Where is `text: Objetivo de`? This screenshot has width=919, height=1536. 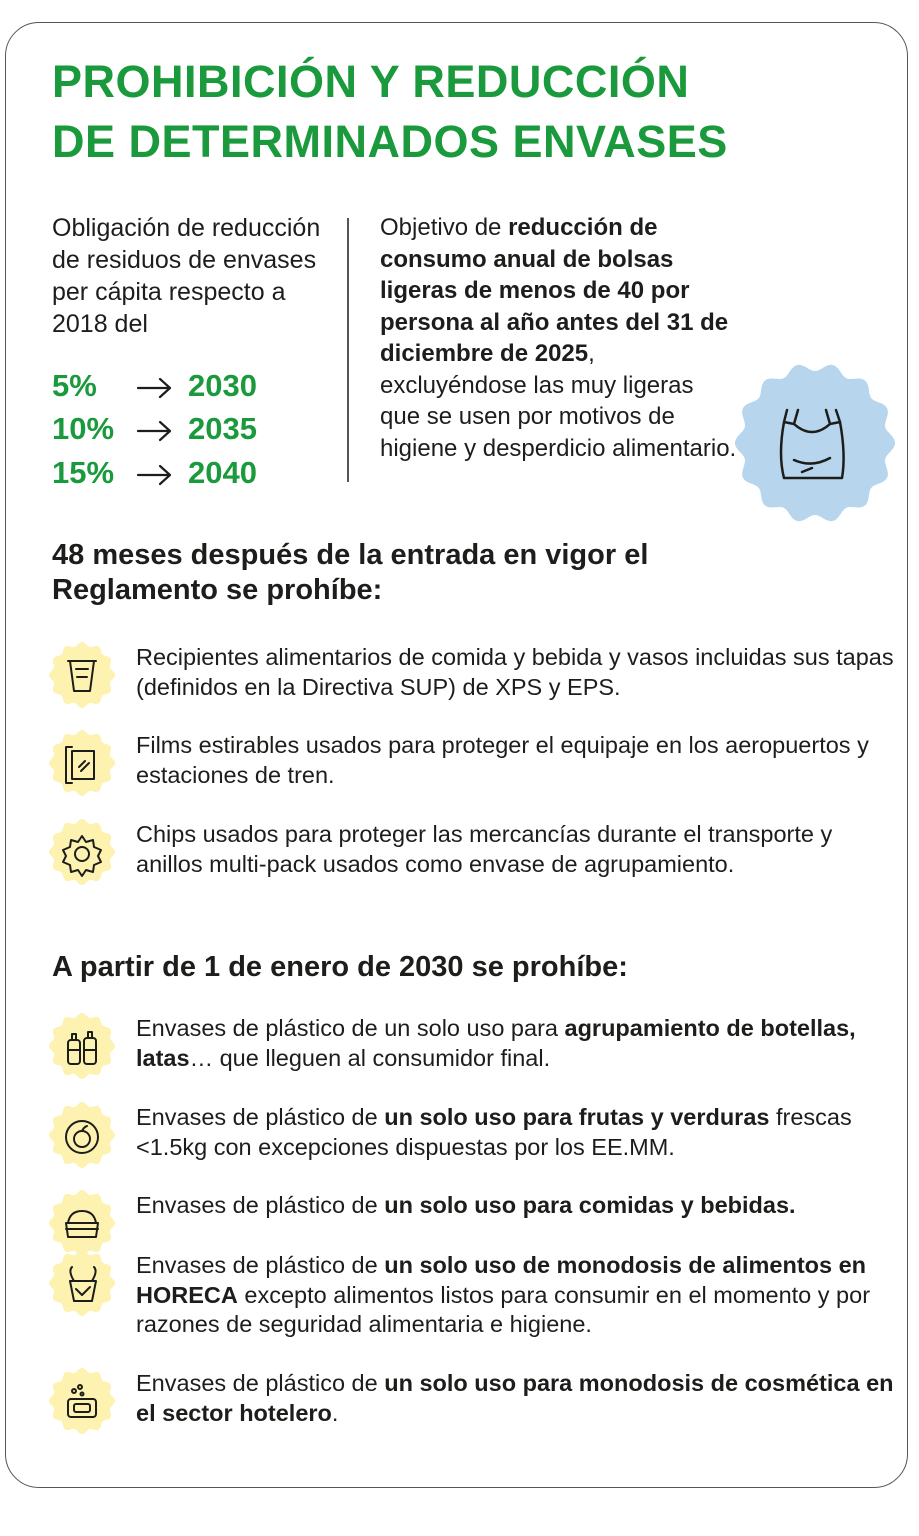 text: Objetivo de is located at coordinates (444, 227).